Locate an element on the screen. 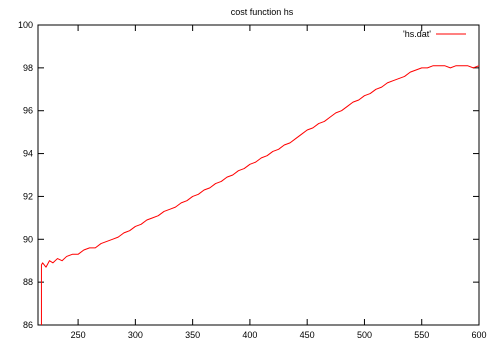 This screenshot has height=340, width=490. x-tick-label: 300 is located at coordinates (135, 335).